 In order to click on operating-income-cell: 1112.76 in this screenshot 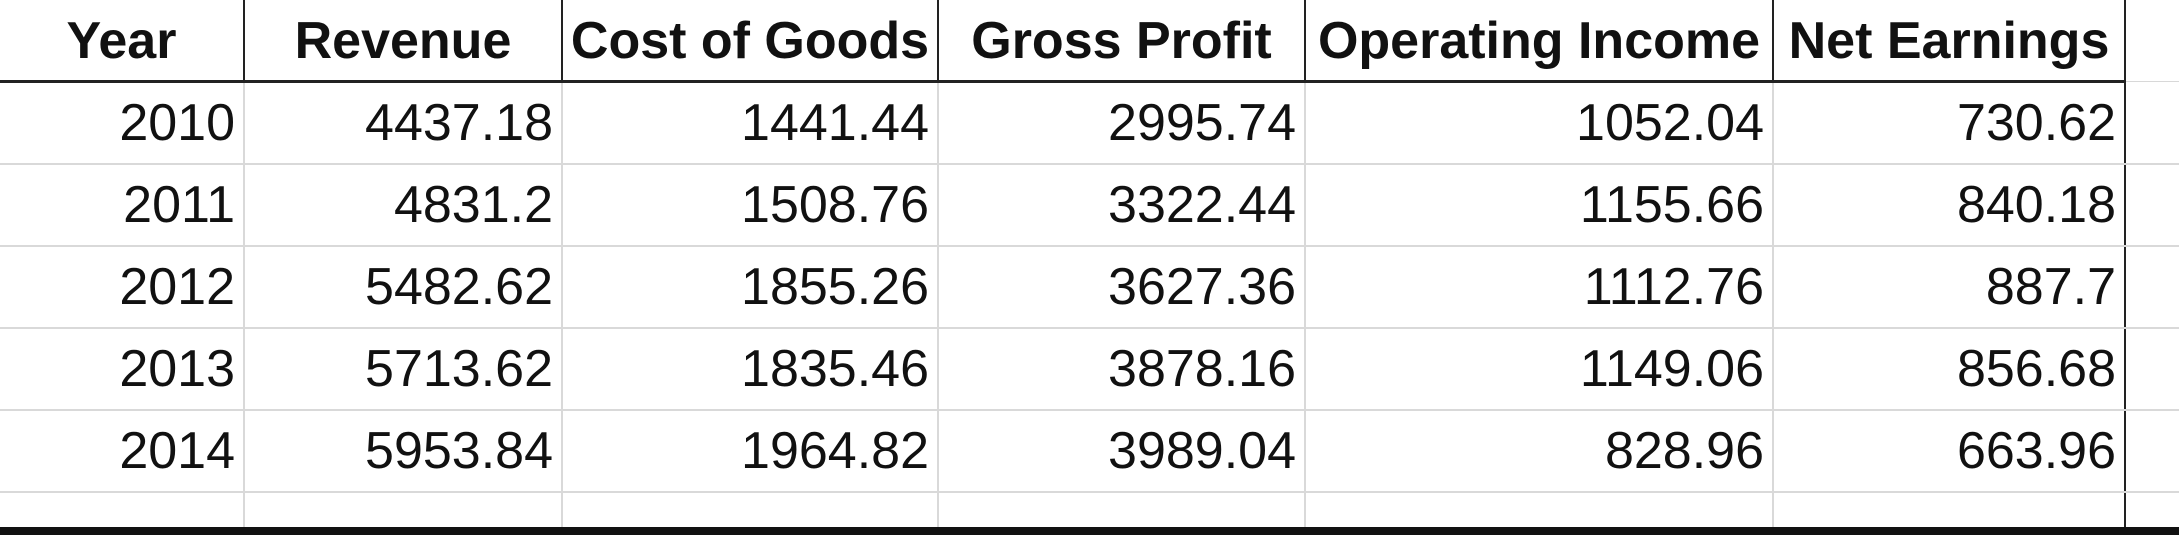, I will do `click(1538, 287)`.